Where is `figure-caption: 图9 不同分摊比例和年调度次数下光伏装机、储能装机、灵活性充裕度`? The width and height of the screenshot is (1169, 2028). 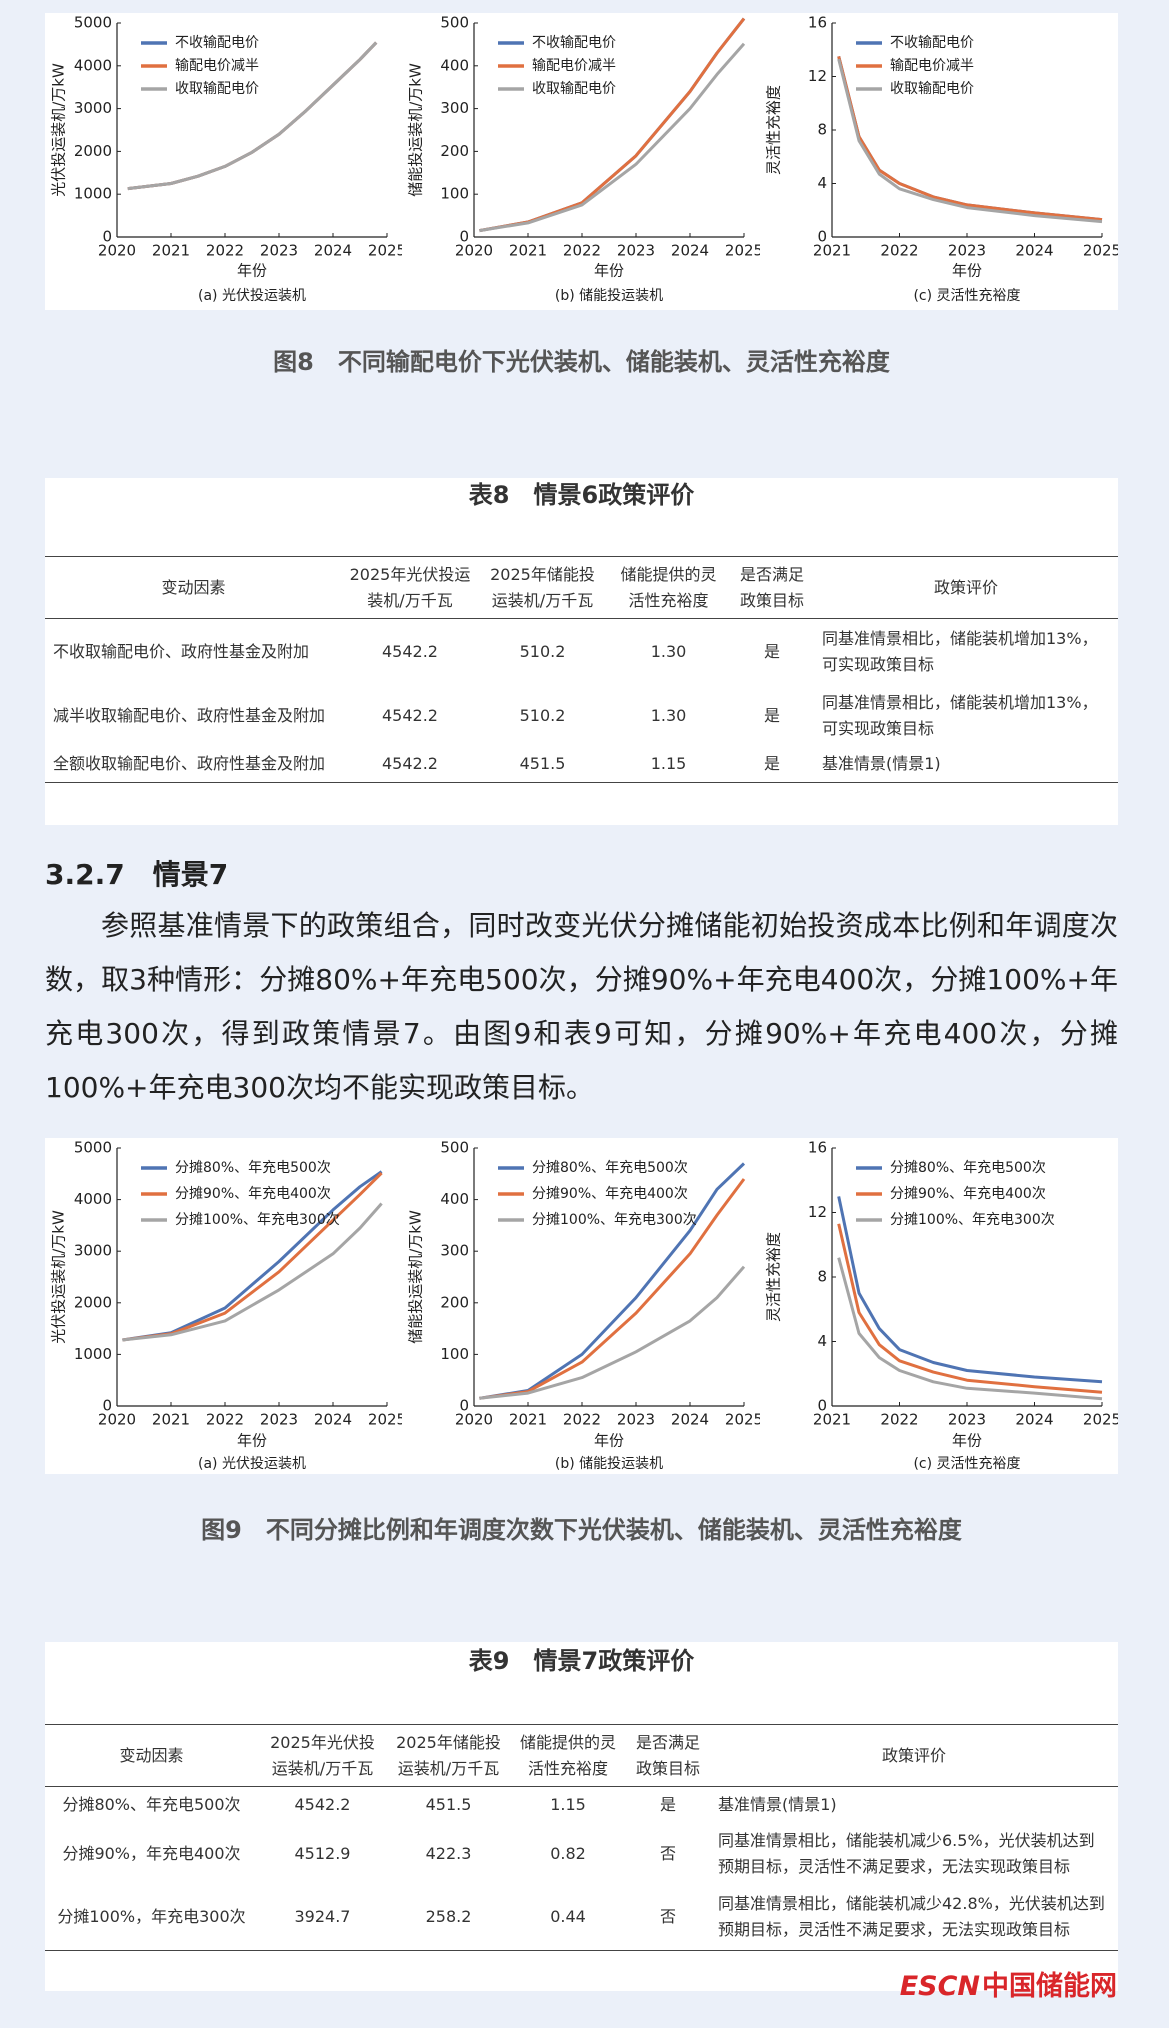
figure-caption: 图9 不同分摊比例和年调度次数下光伏装机、储能装机、灵活性充裕度 is located at coordinates (581, 1530).